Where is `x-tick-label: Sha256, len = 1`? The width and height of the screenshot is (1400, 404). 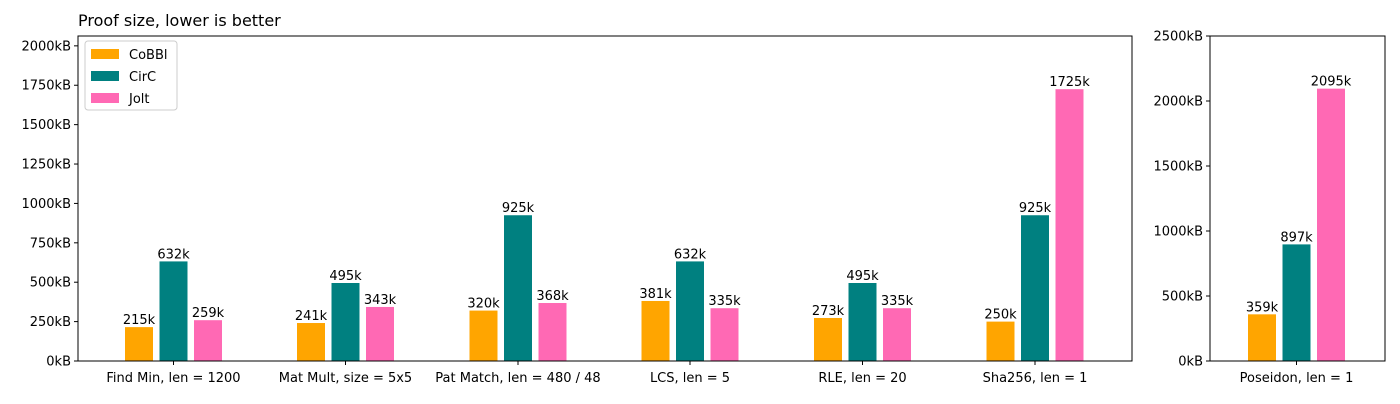
x-tick-label: Sha256, len = 1 is located at coordinates (1035, 378).